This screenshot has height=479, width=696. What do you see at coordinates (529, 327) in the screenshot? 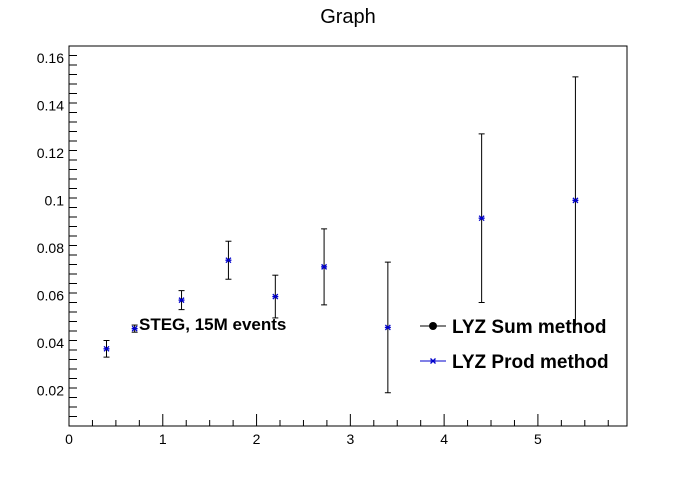
I see `legend-label: LYZ Sum method` at bounding box center [529, 327].